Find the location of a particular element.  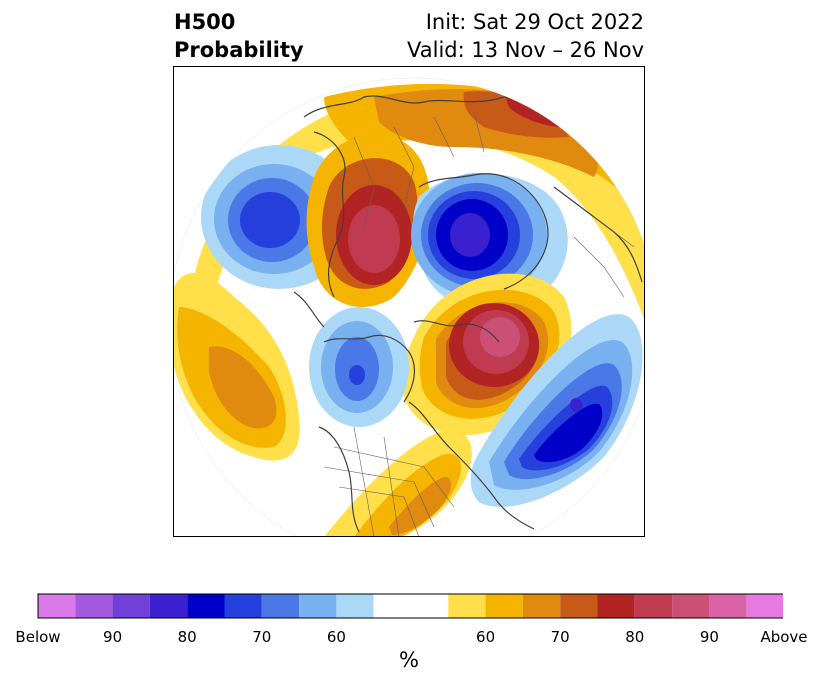

colorbar-border is located at coordinates (410, 606).